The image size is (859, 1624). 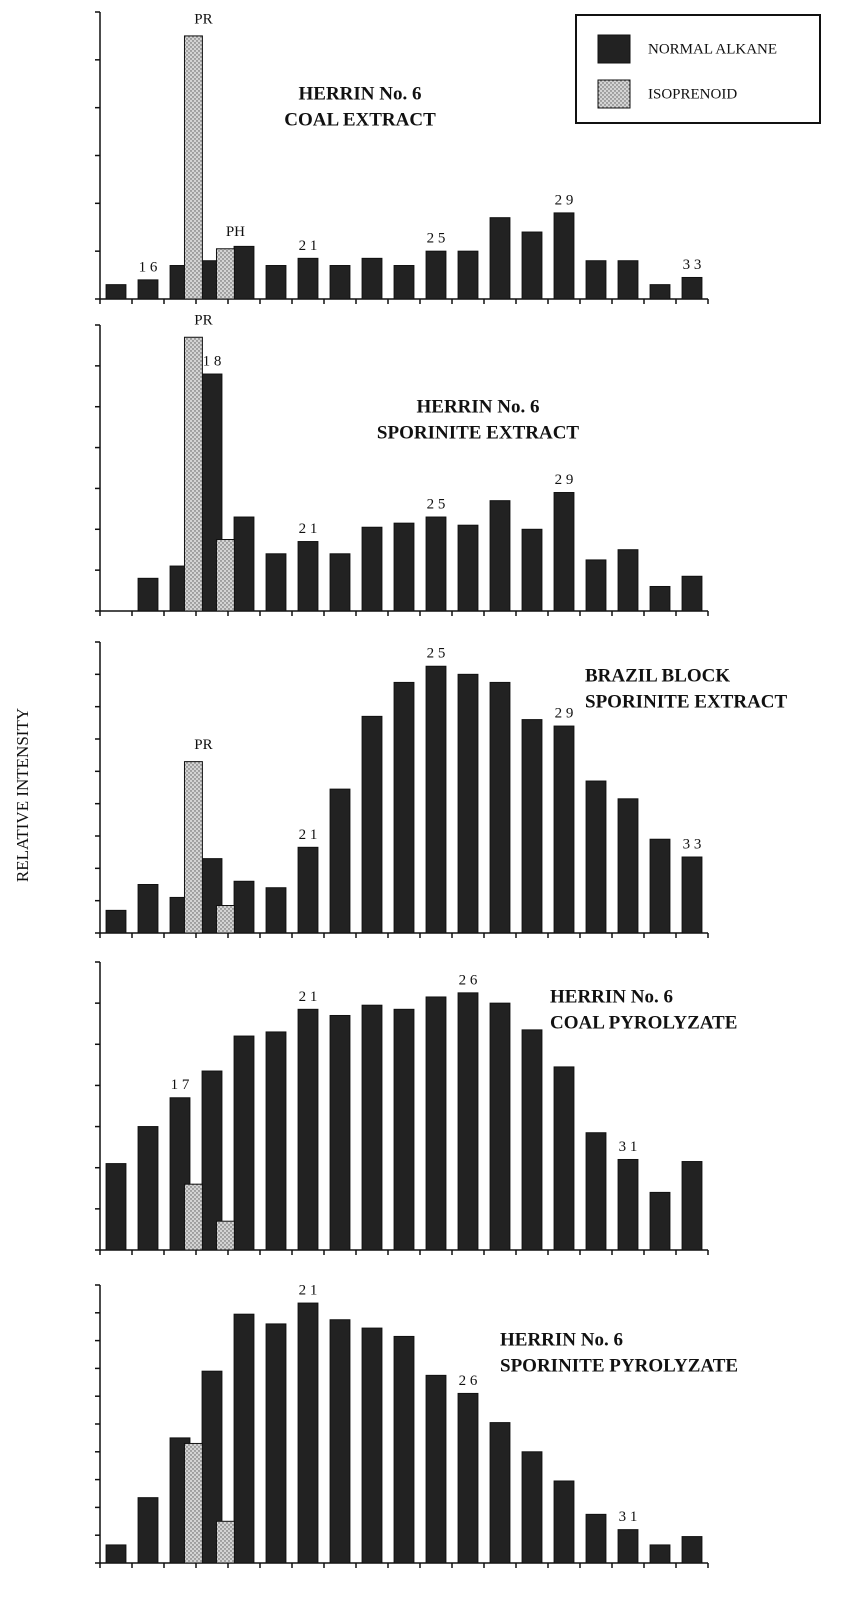 I want to click on chart-title: BRAZIL BLOCK, so click(x=657, y=675).